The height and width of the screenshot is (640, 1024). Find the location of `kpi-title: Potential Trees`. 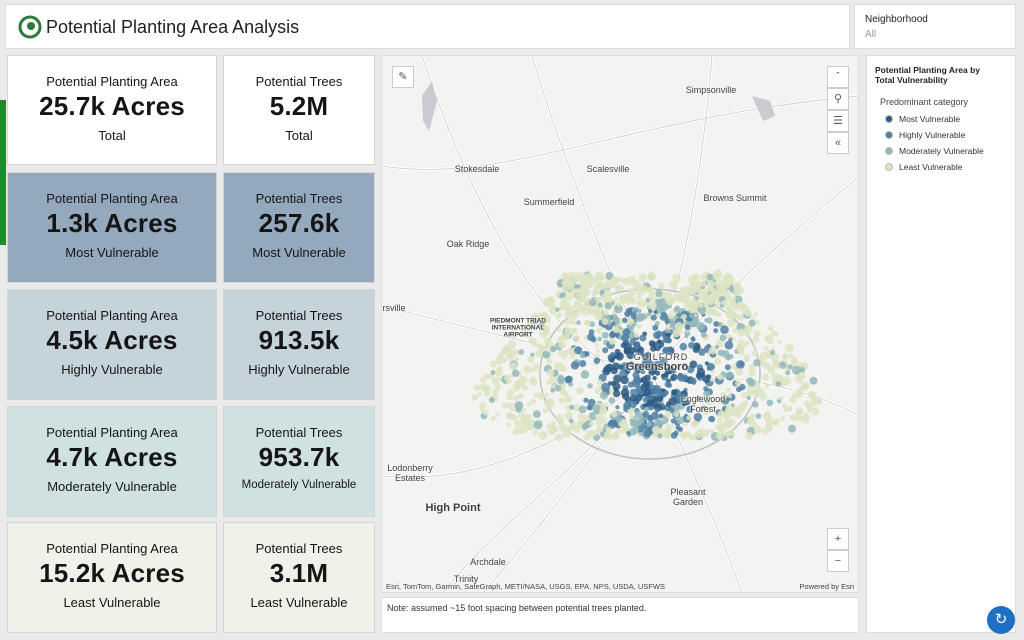

kpi-title: Potential Trees is located at coordinates (299, 198).